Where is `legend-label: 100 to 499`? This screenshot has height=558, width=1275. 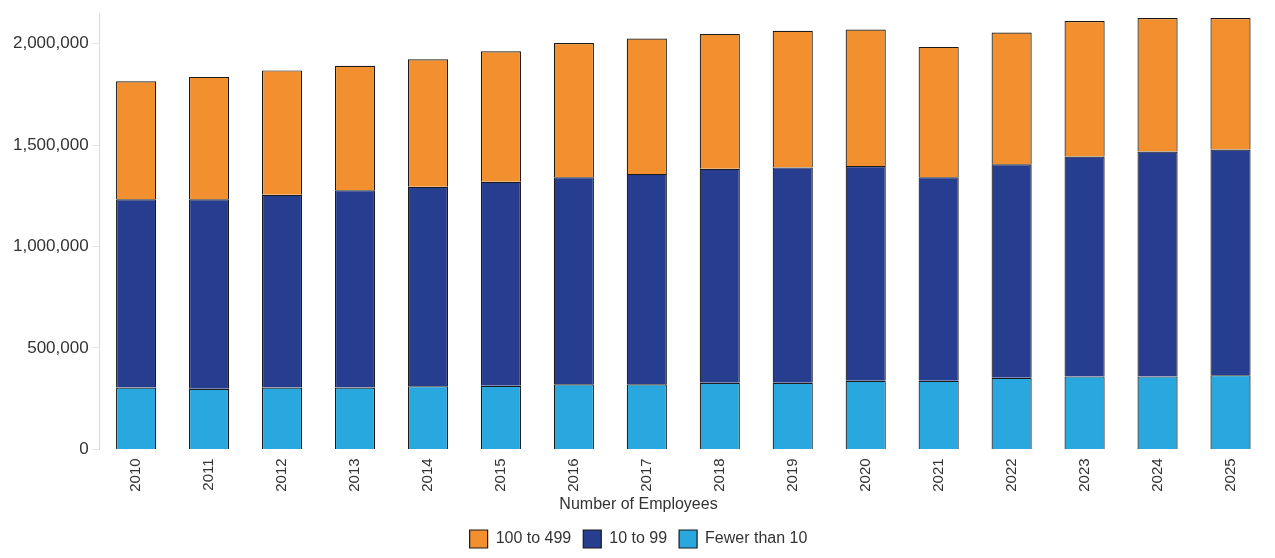 legend-label: 100 to 499 is located at coordinates (533, 538).